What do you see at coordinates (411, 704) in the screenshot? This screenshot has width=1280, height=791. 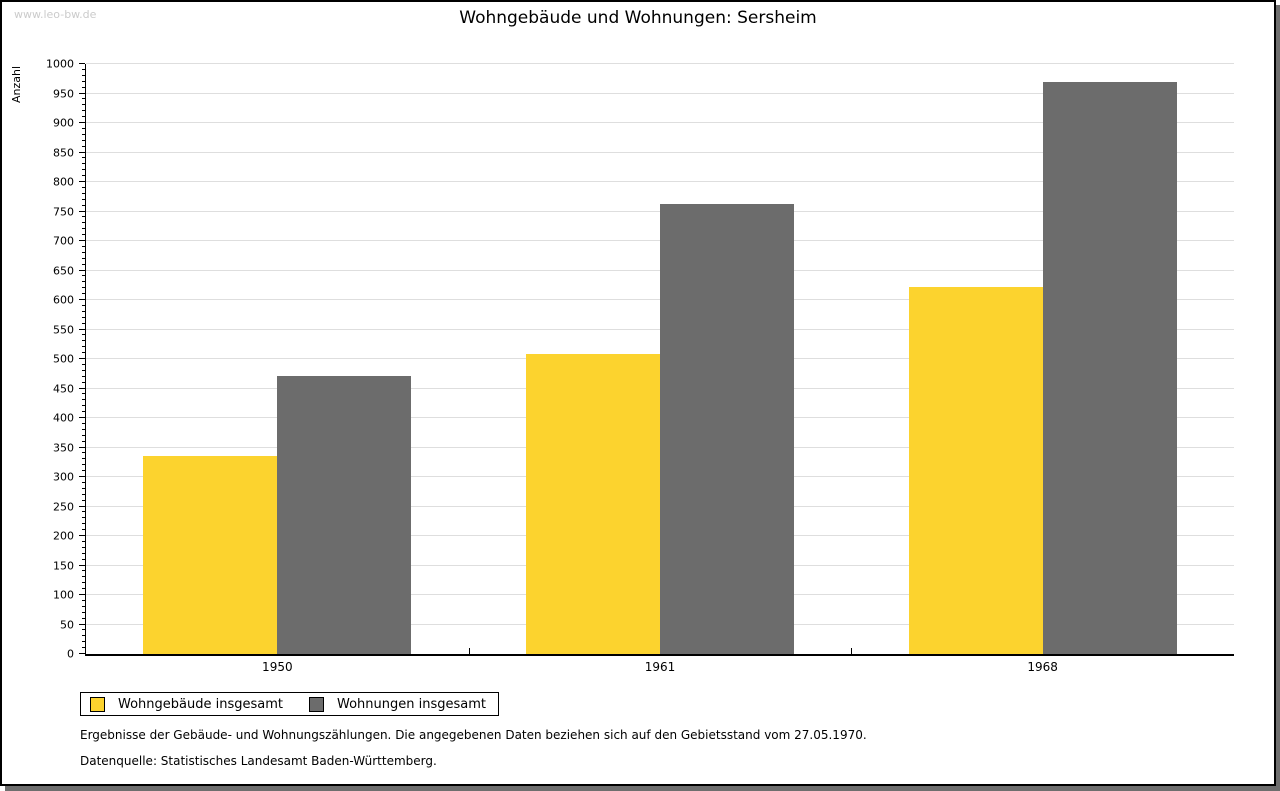 I see `legend-label: Wohnungen insgesamt` at bounding box center [411, 704].